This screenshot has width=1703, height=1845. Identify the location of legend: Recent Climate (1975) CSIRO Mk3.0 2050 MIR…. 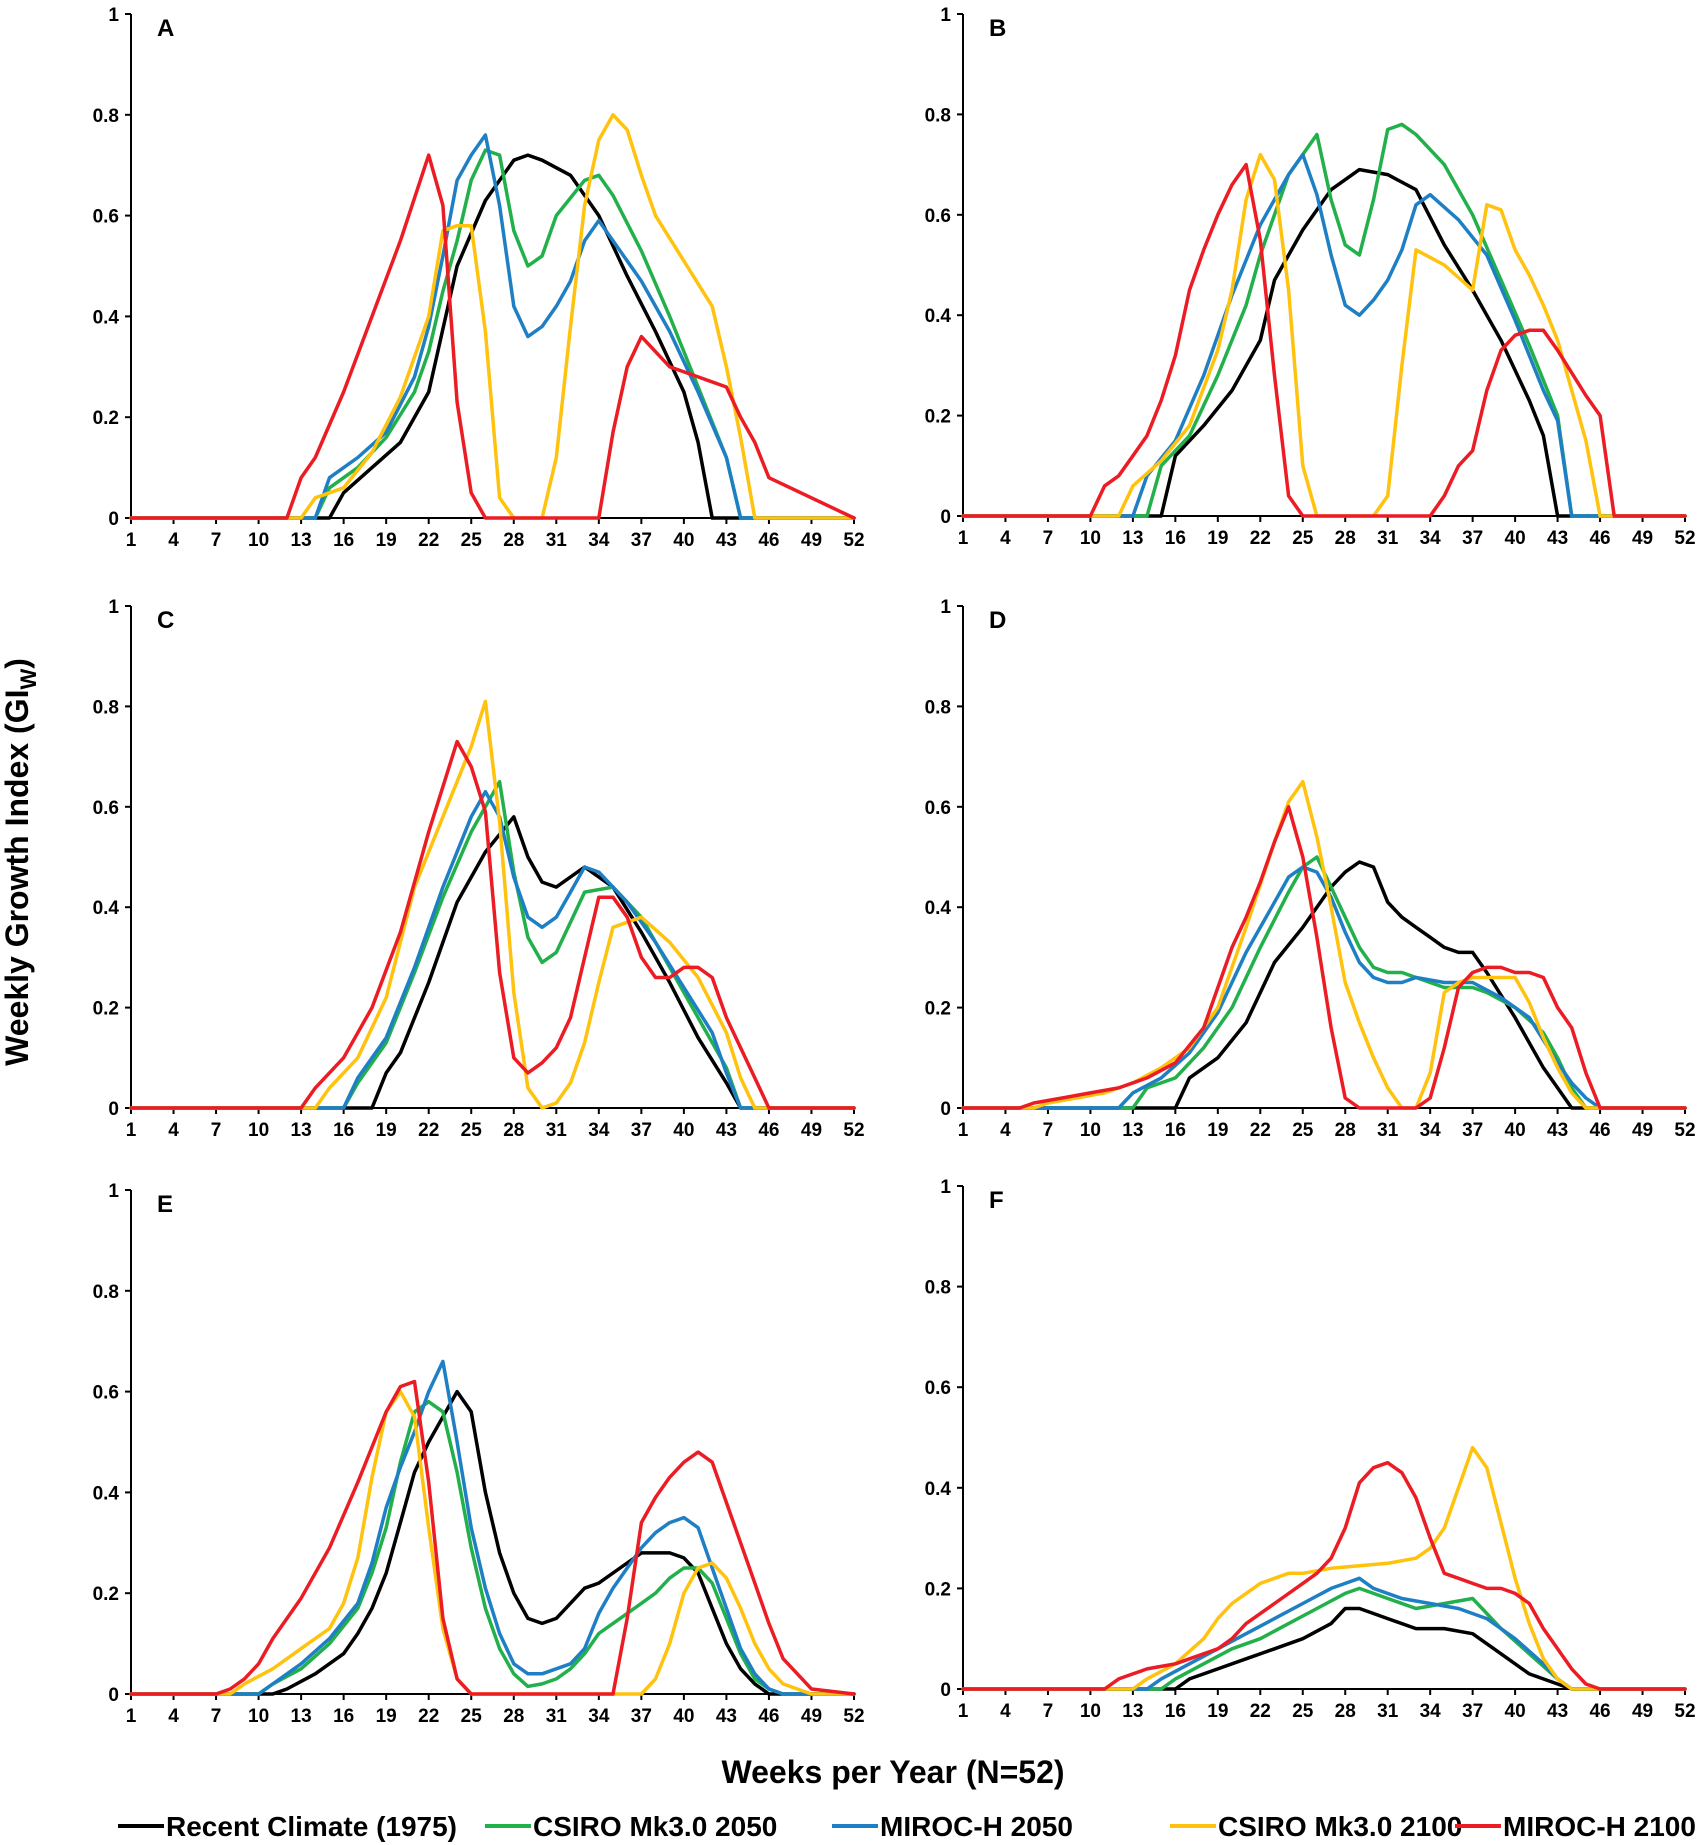
(907, 1826).